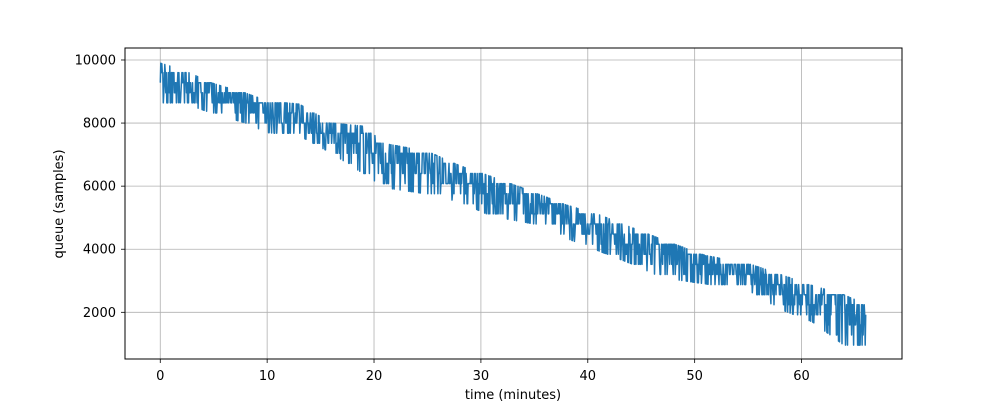 Image resolution: width=1002 pixels, height=404 pixels. What do you see at coordinates (801, 376) in the screenshot?
I see `x-tick-label: 60` at bounding box center [801, 376].